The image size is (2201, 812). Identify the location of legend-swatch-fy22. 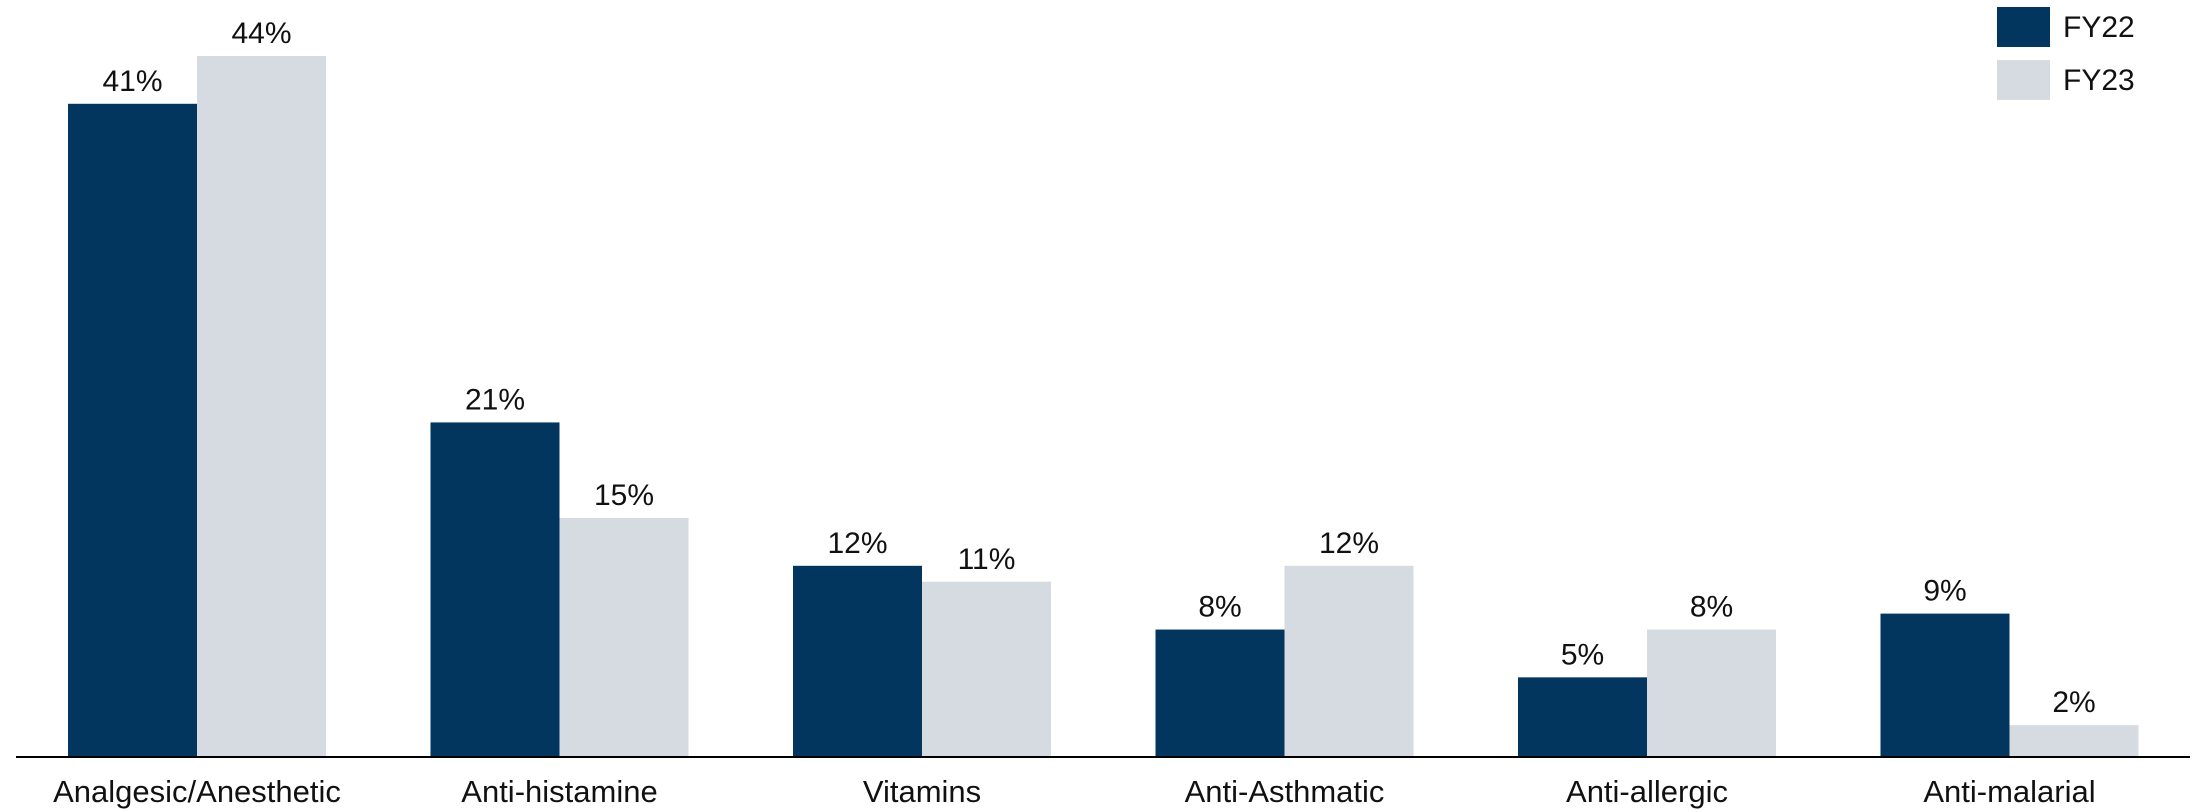
(2023, 27).